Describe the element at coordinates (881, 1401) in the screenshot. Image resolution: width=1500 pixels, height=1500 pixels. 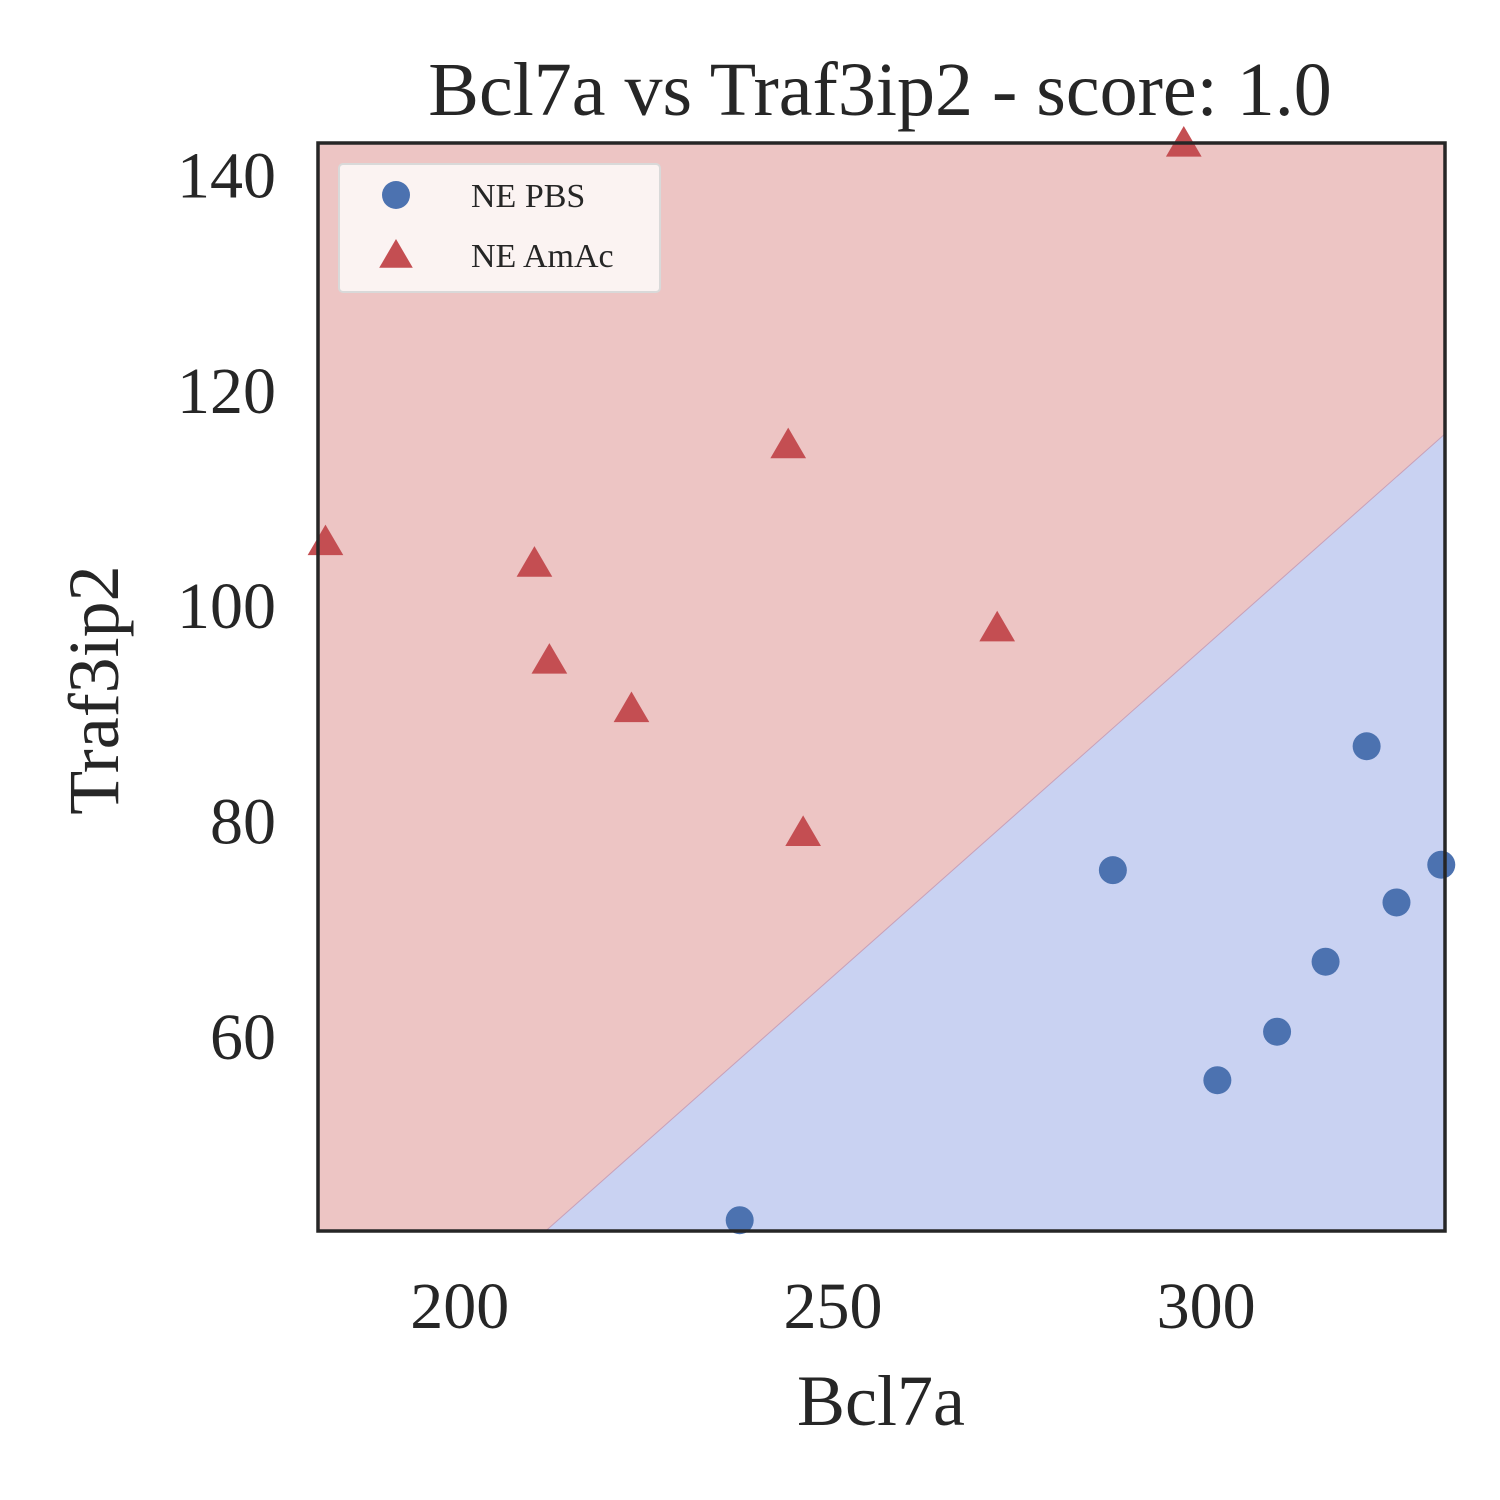
I see `x-axis-label: Bcl7a` at that location.